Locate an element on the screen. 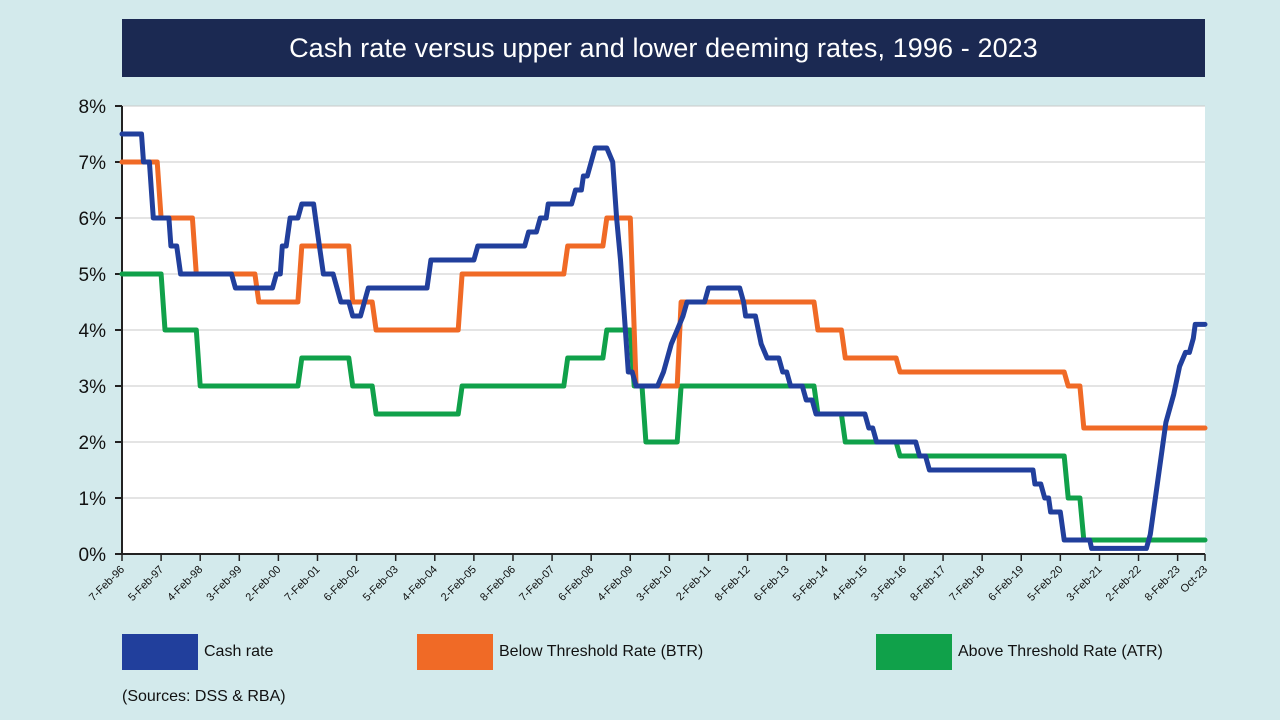  legend-item-cash-rate: Cash rate is located at coordinates (197, 652).